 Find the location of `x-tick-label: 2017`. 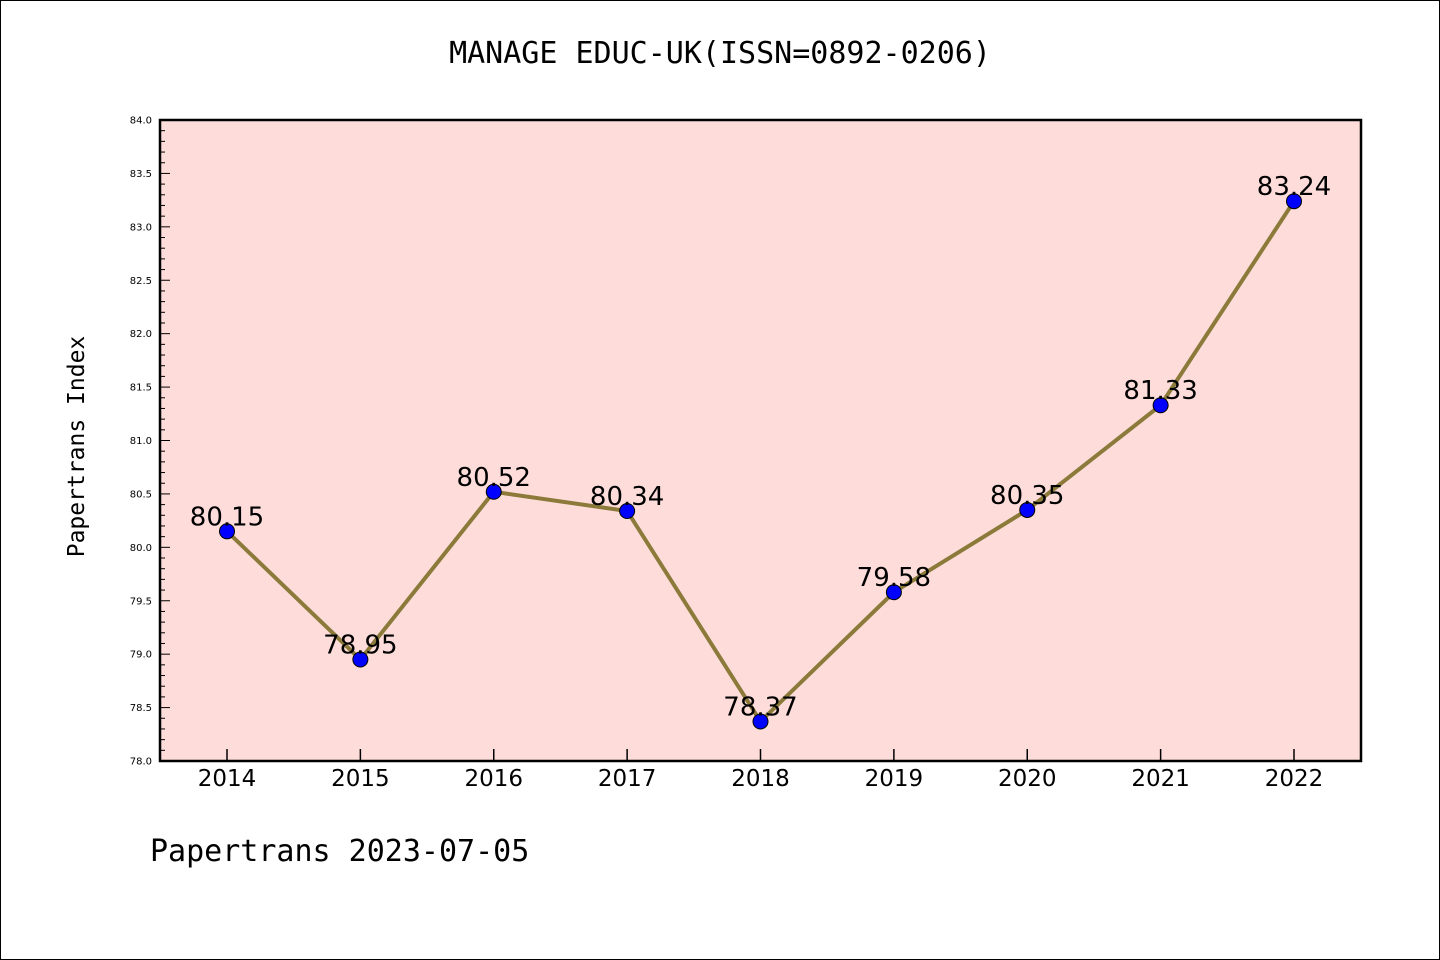

x-tick-label: 2017 is located at coordinates (627, 779).